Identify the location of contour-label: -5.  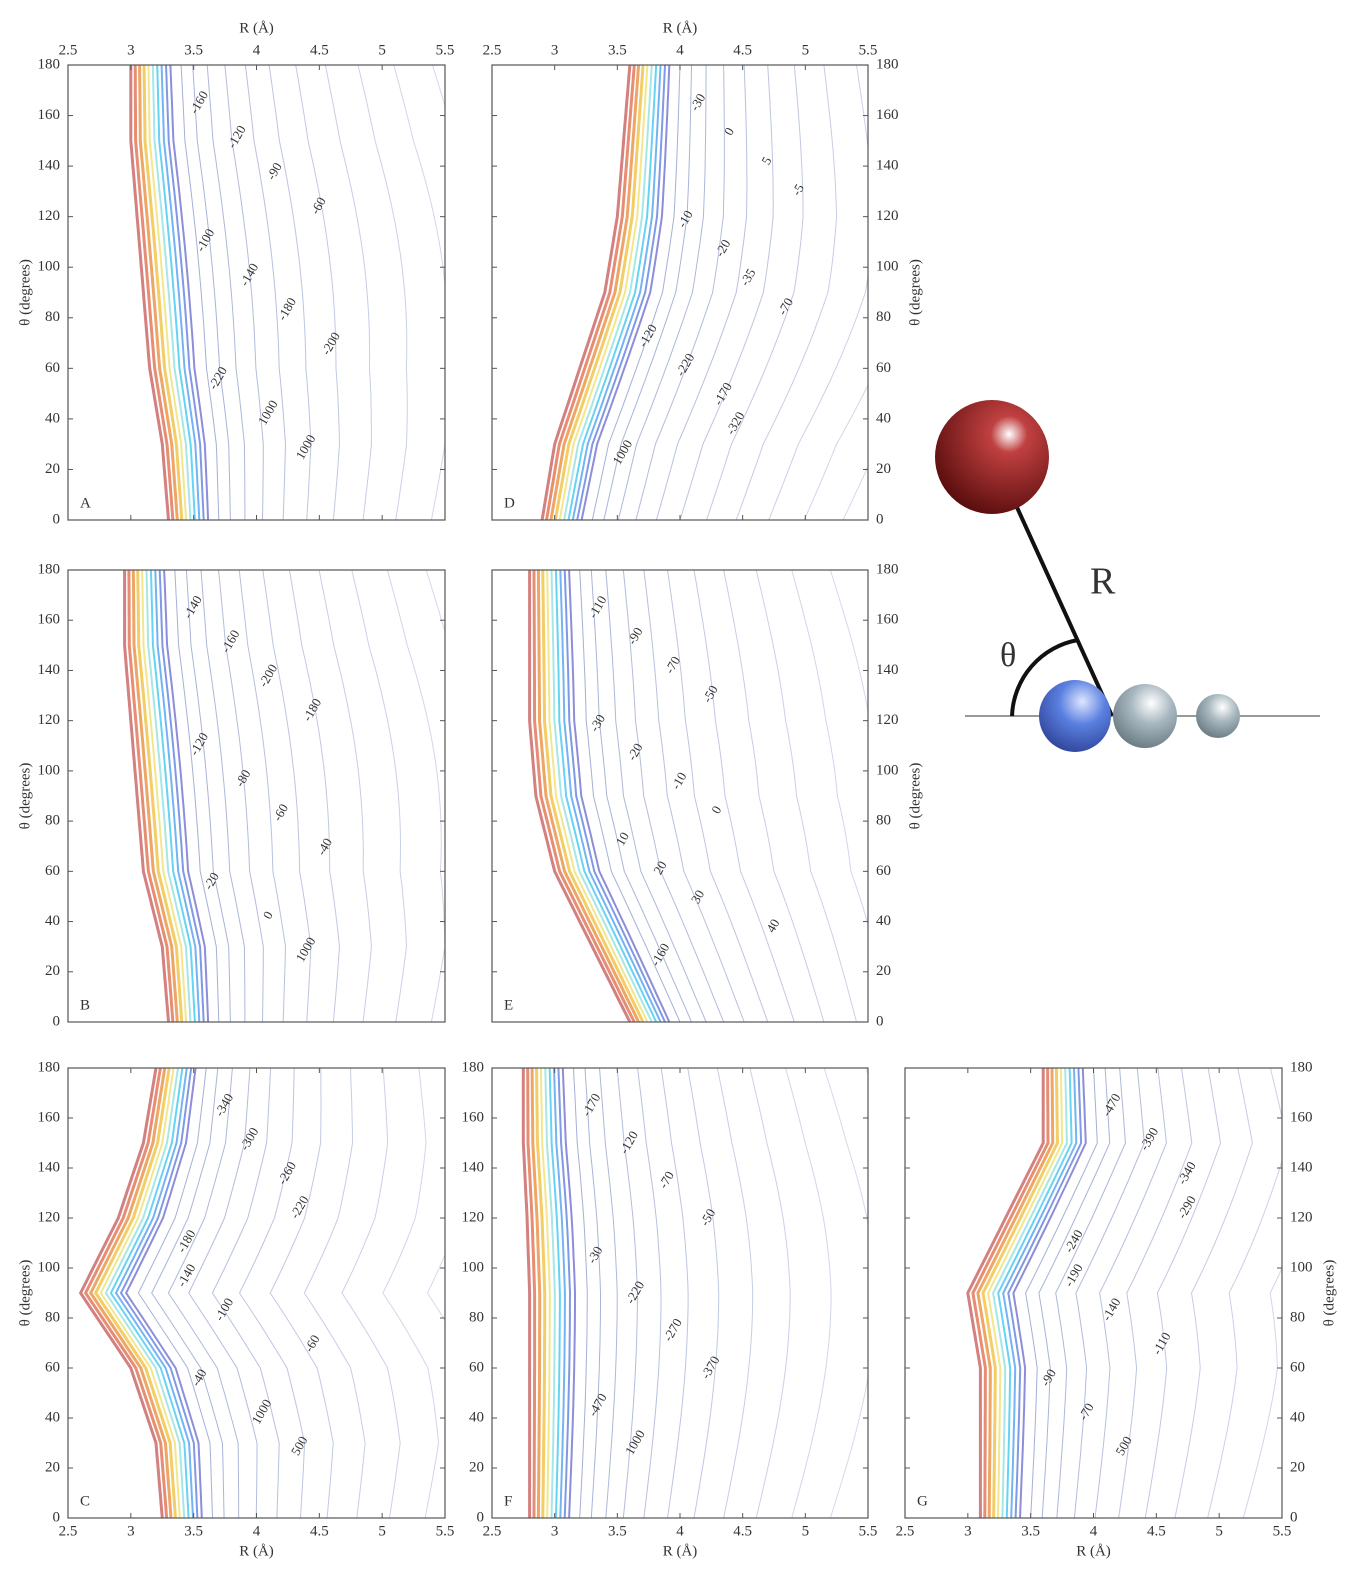
(798, 189).